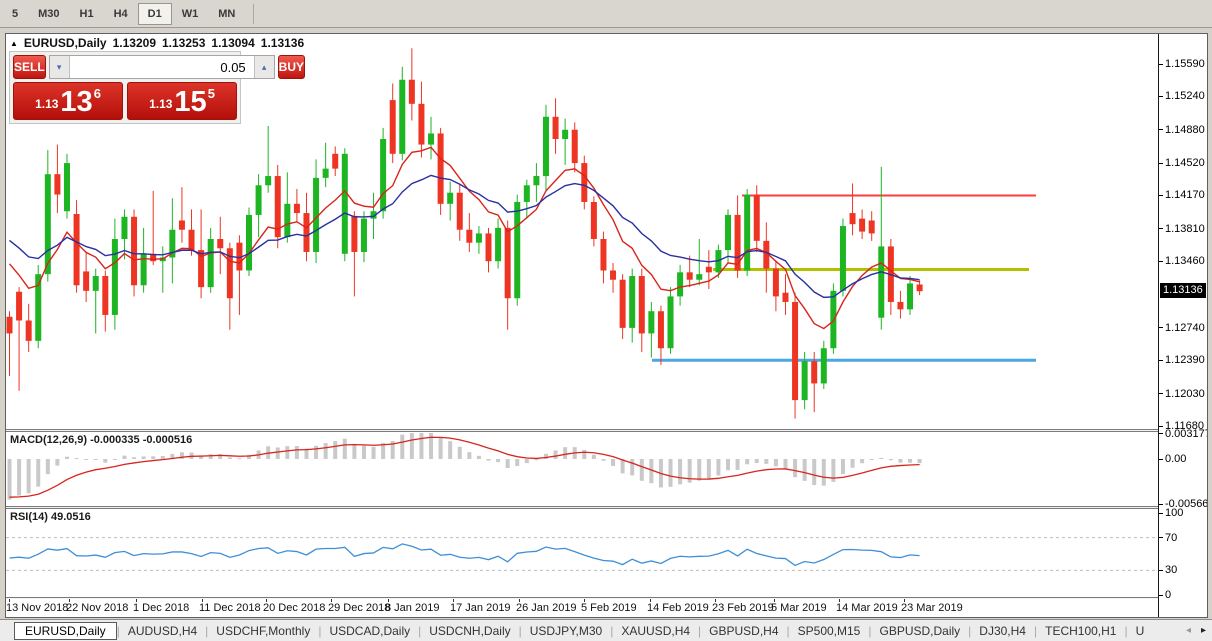 The width and height of the screenshot is (1212, 641). Describe the element at coordinates (154, 13) in the screenshot. I see `timeframe-d1: D1` at that location.